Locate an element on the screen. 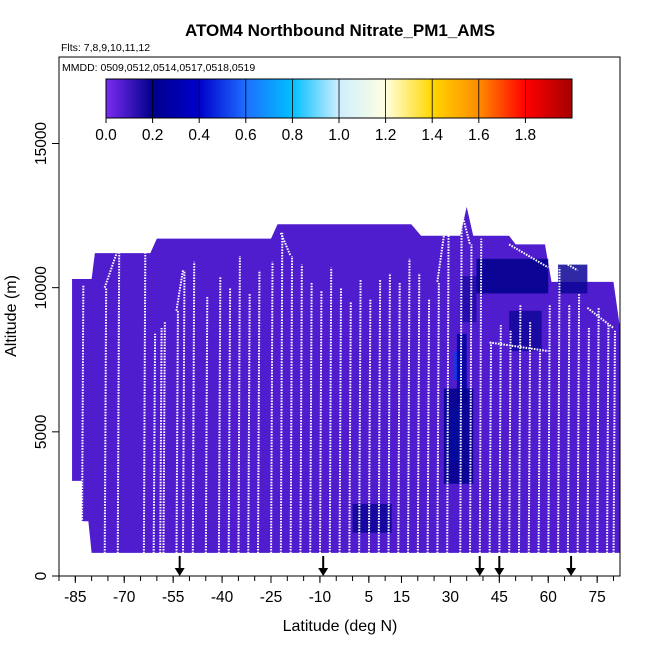  colorbar-ticklabel: 0.0 is located at coordinates (106, 135).